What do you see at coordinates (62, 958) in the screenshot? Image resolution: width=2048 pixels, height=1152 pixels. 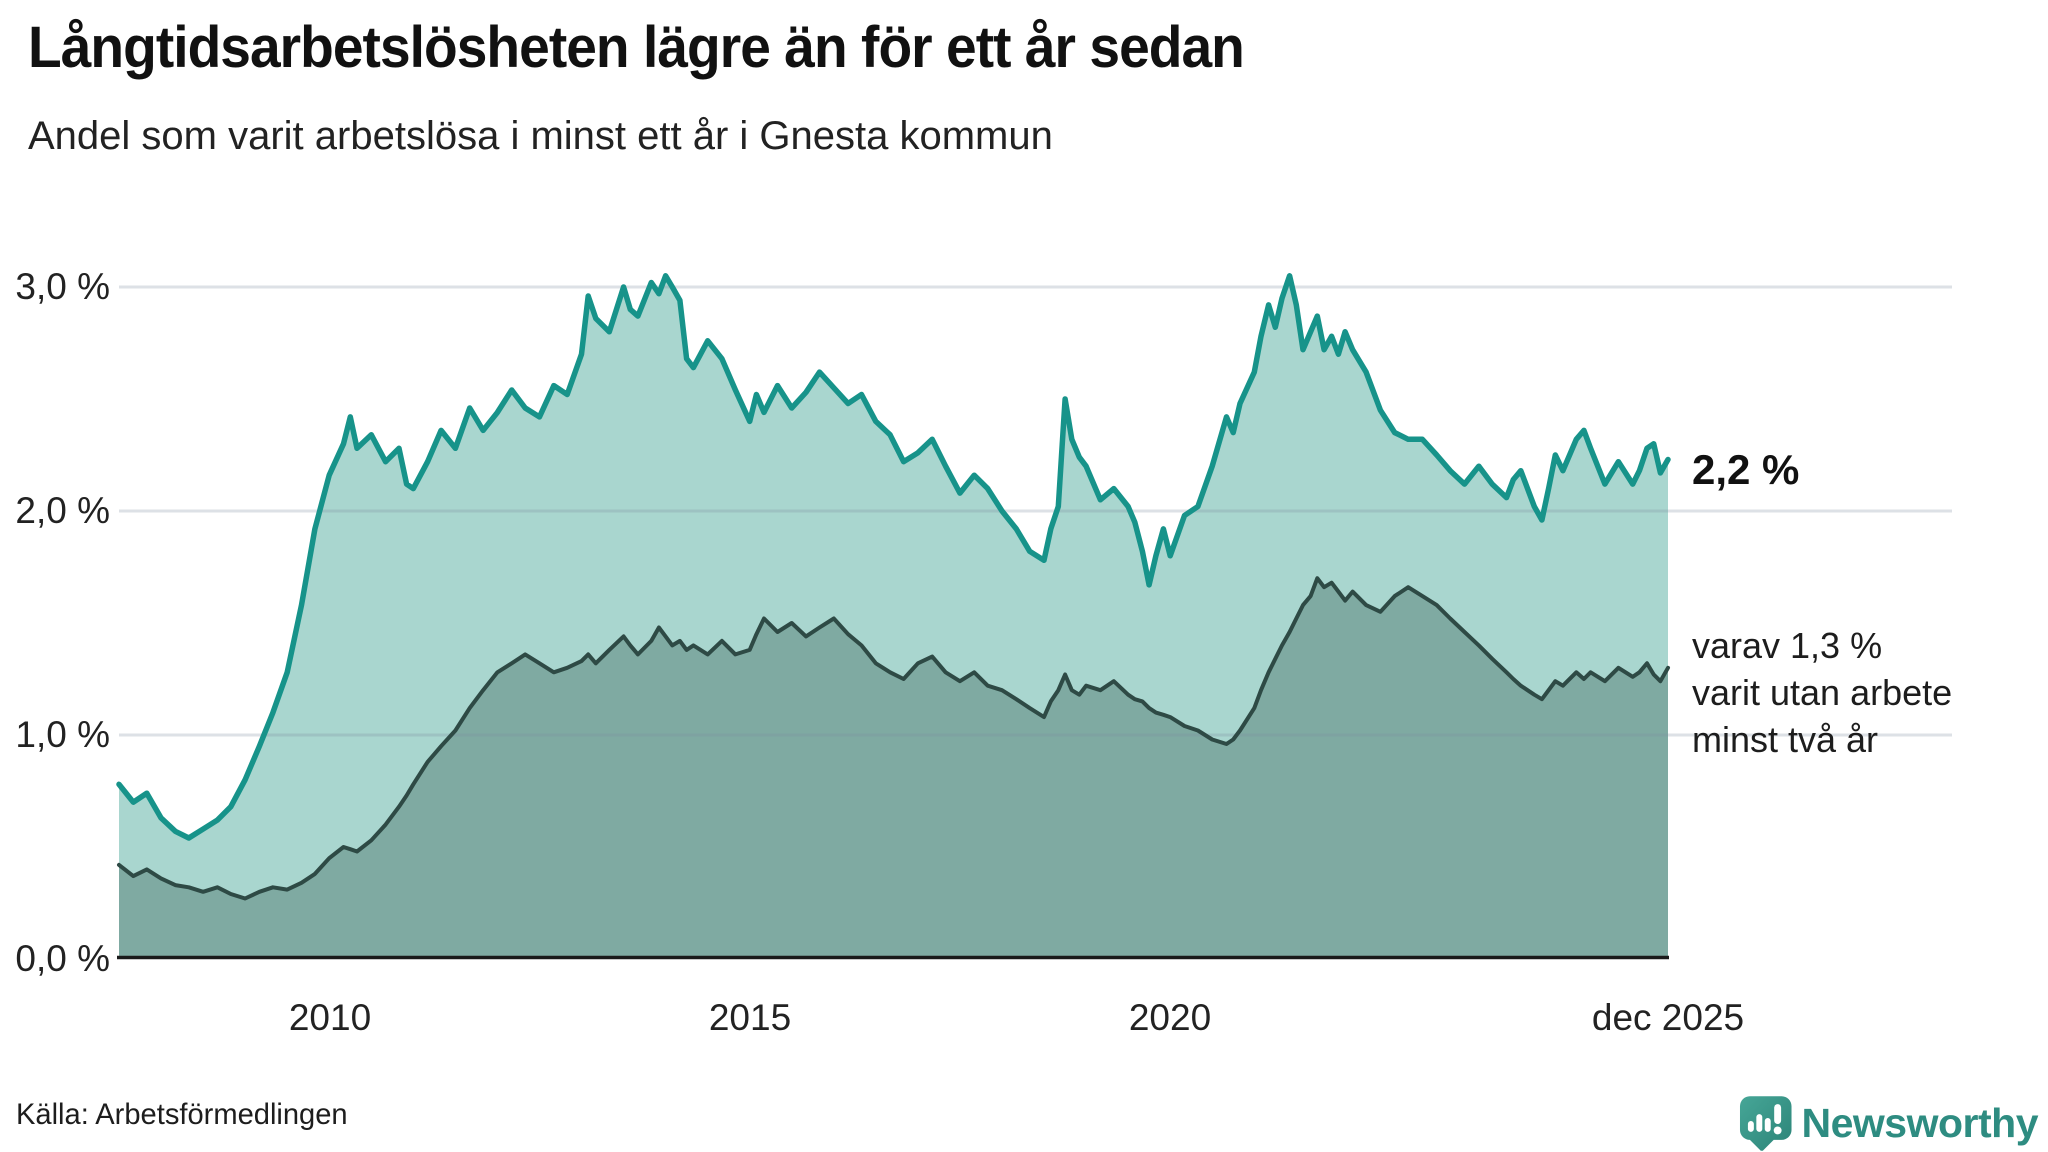 I see `y-tick-0: 0,0 %` at bounding box center [62, 958].